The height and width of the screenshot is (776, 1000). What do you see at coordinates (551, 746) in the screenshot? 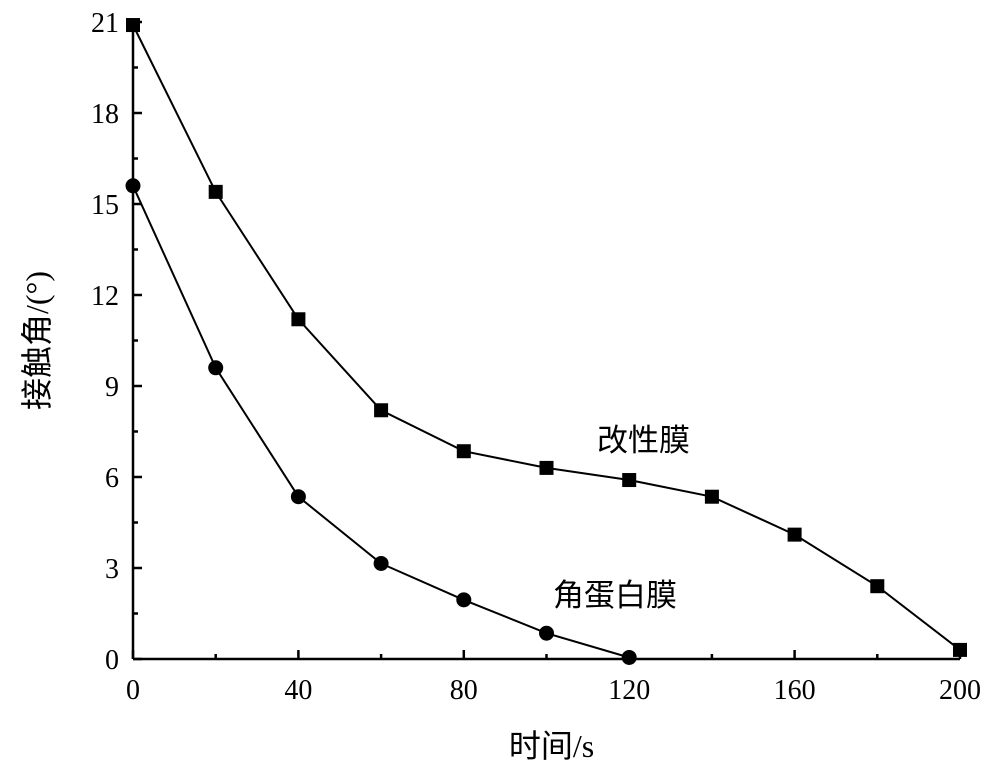
I see `x-axis-title: 时间/s` at bounding box center [551, 746].